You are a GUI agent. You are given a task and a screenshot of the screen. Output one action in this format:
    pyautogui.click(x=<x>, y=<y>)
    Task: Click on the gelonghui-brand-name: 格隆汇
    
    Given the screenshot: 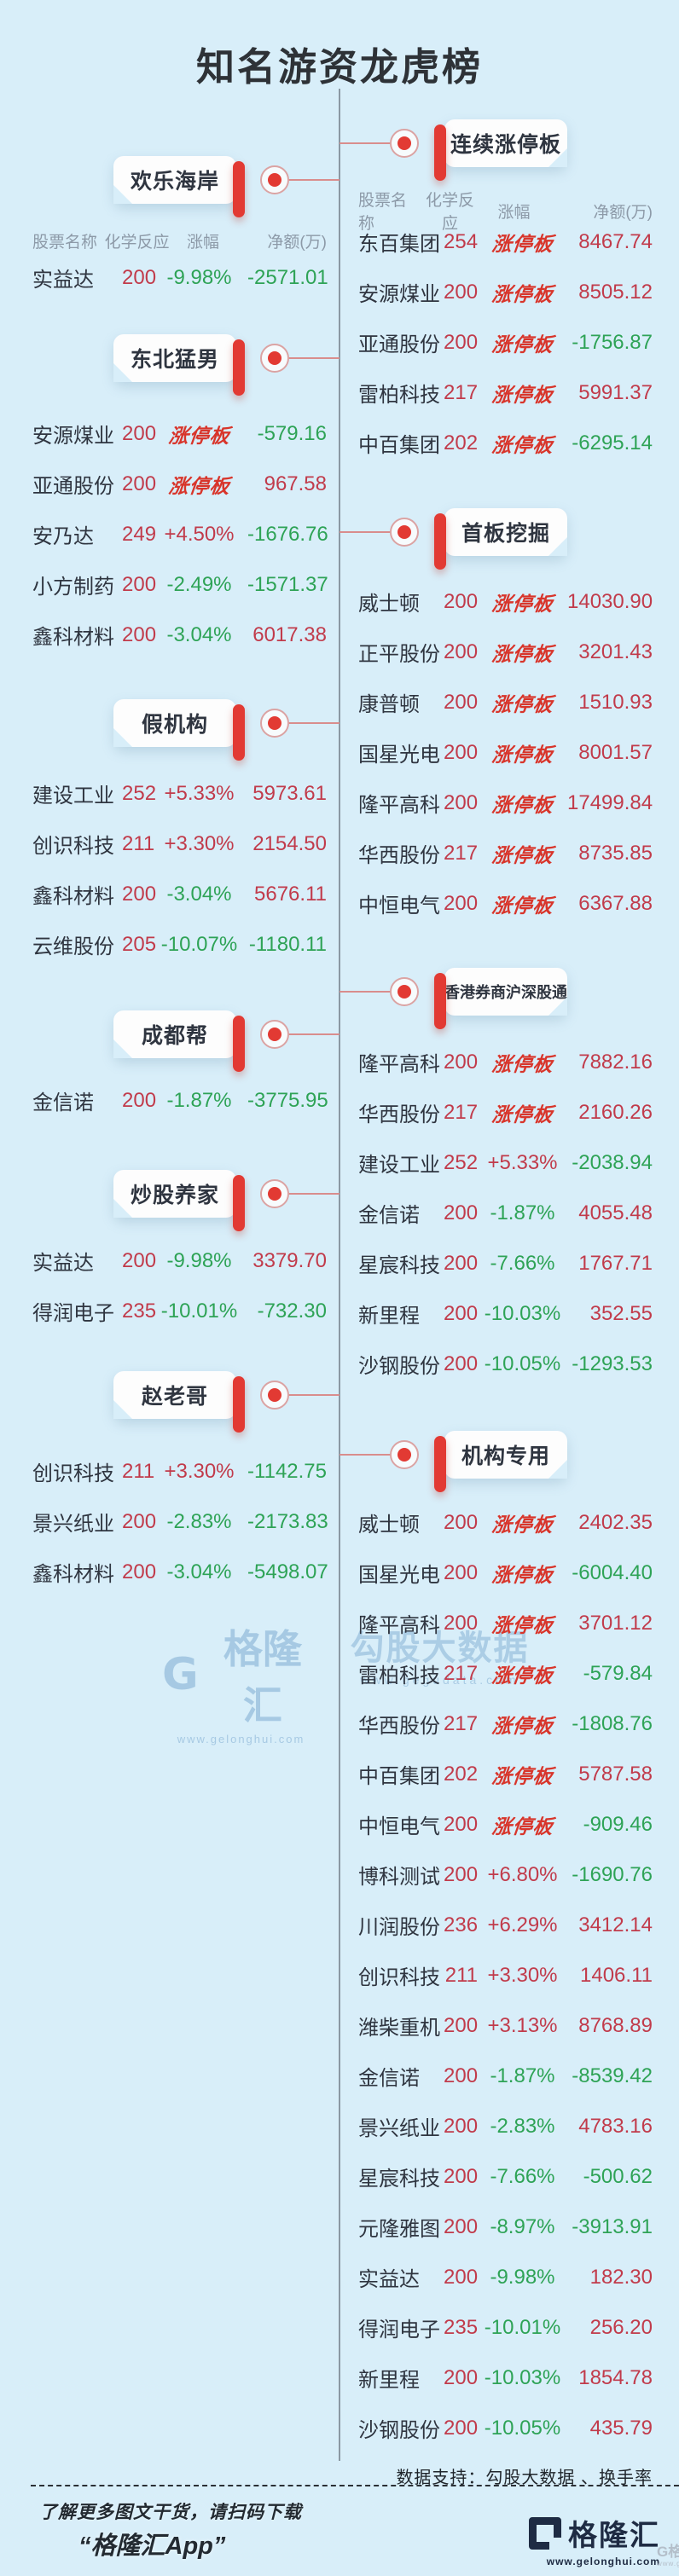 What is the action you would take?
    pyautogui.click(x=614, y=2536)
    